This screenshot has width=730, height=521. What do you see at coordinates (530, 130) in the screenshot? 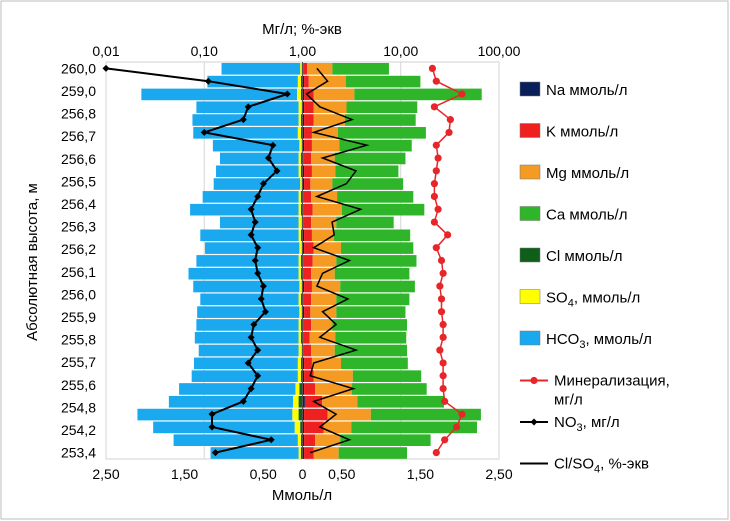
I see `legend-swatch-k` at bounding box center [530, 130].